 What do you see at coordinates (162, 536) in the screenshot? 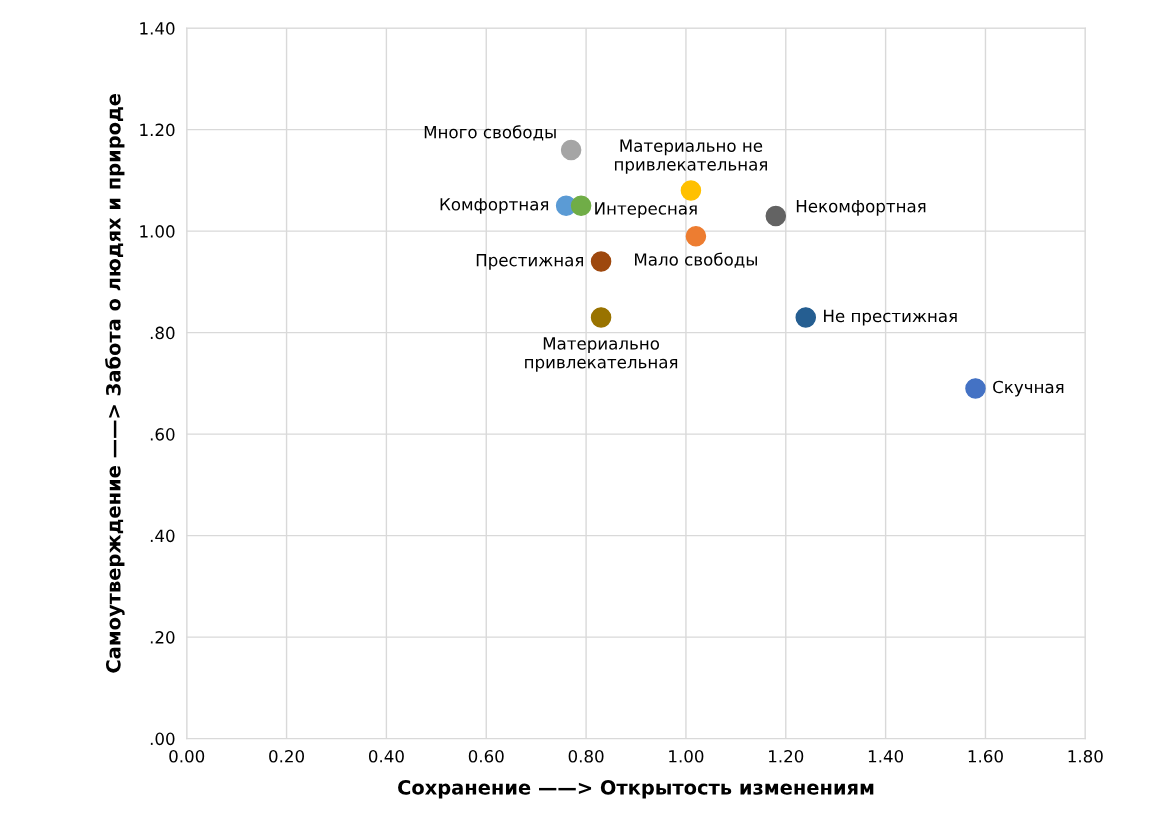
I see `y-tick-label: .40` at bounding box center [162, 536].